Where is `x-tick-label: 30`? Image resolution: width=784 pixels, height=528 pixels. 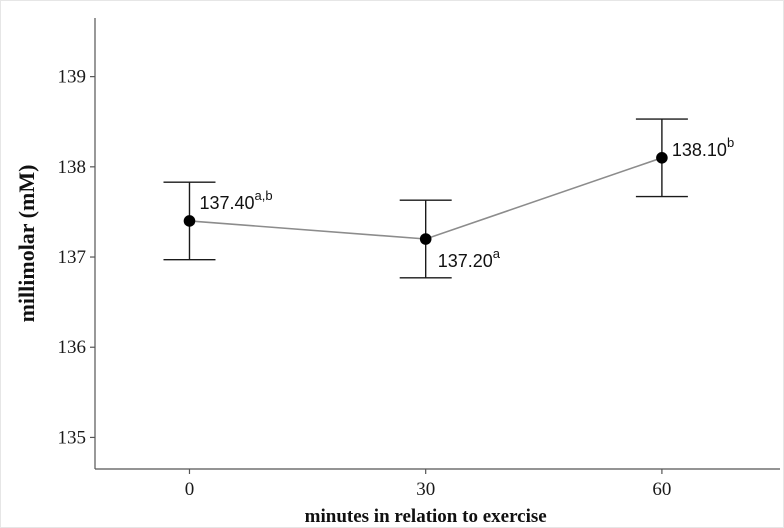 x-tick-label: 30 is located at coordinates (425, 489).